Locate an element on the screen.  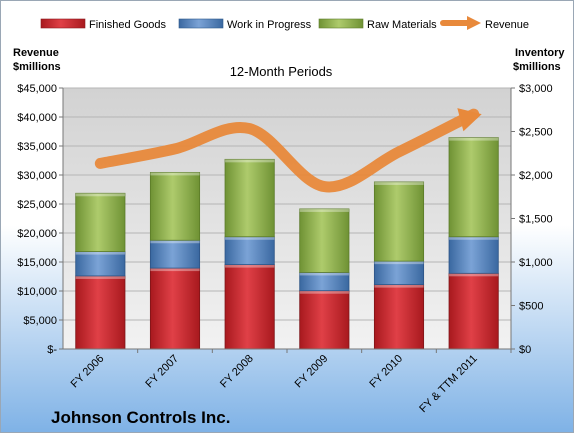
x-tick-label: FY 2007 is located at coordinates (162, 372).